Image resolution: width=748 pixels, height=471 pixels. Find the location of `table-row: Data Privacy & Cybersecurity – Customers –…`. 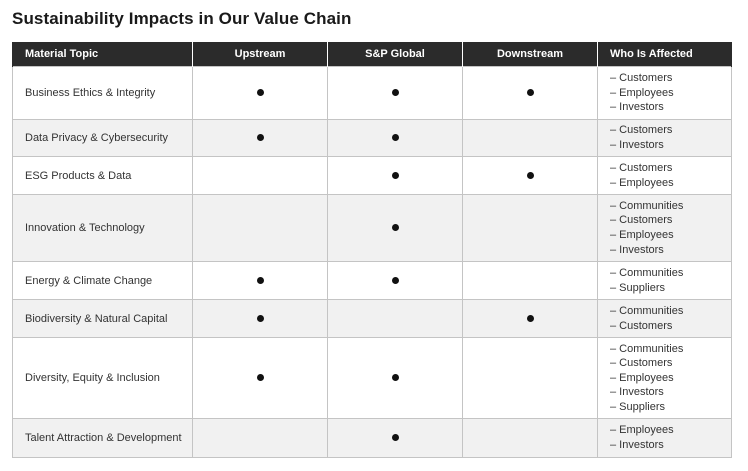

table-row: Data Privacy & Cybersecurity – Customers –… is located at coordinates (372, 138).